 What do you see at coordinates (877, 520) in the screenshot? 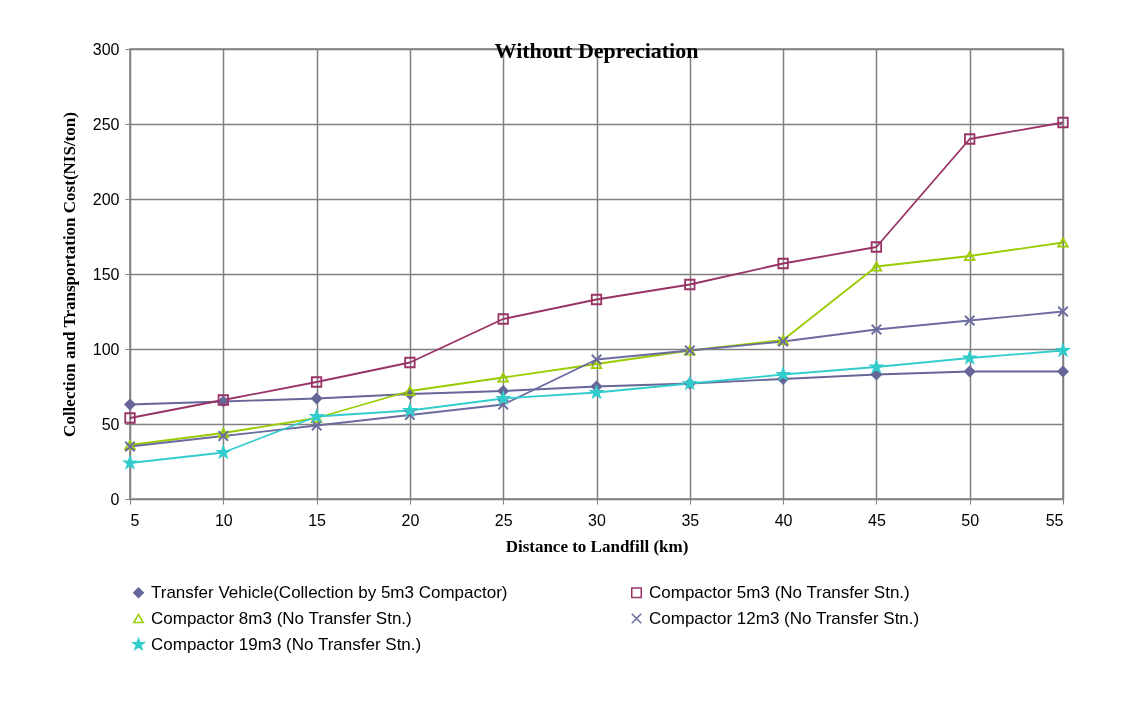
I see `x-tick-label: 45` at bounding box center [877, 520].